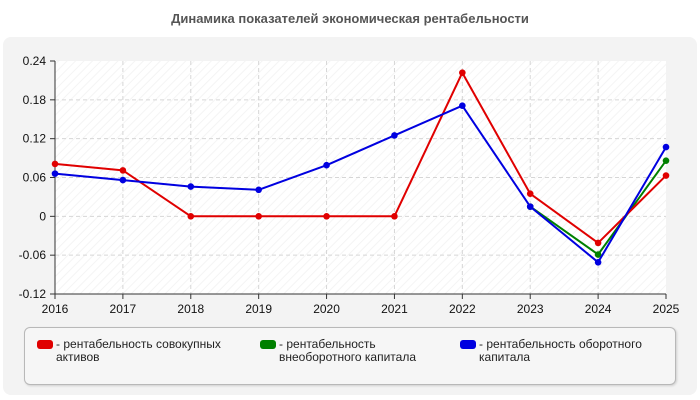 This screenshot has width=700, height=400. I want to click on y-tick-label: 0.18, so click(35, 100).